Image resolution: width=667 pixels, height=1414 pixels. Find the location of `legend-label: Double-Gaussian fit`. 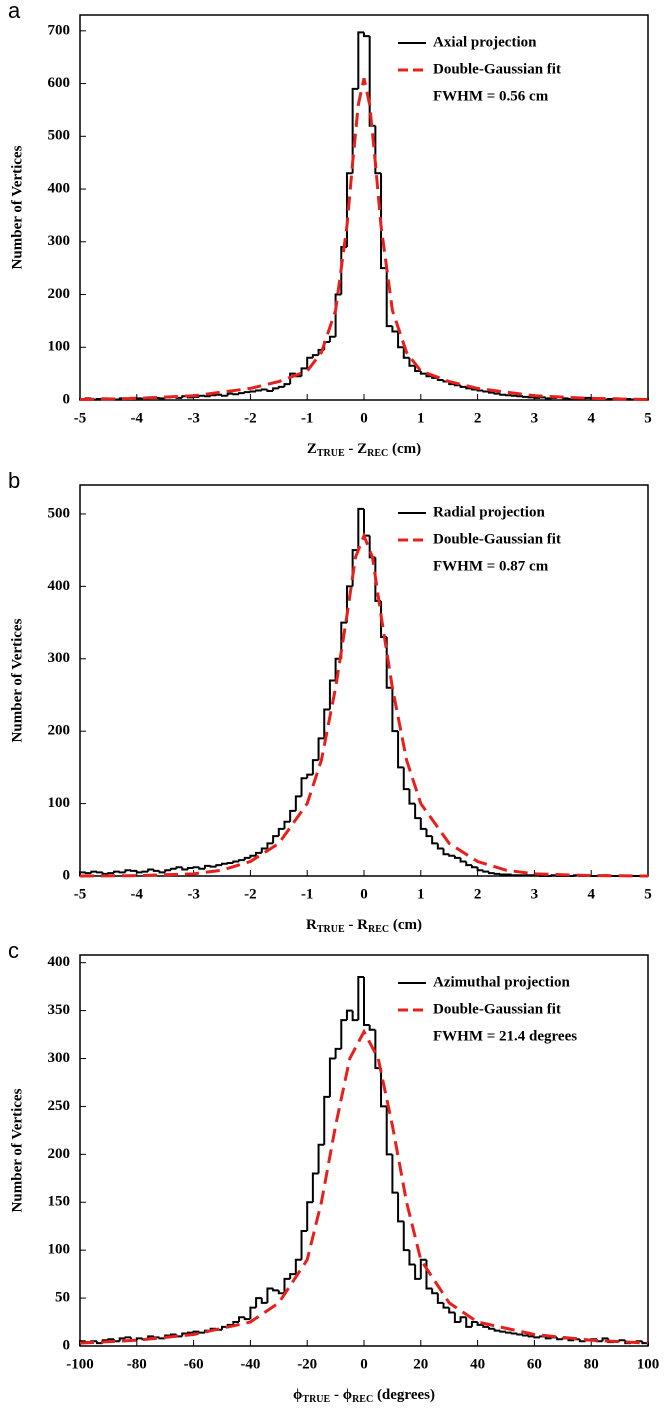

legend-label: Double-Gaussian fit is located at coordinates (497, 1009).